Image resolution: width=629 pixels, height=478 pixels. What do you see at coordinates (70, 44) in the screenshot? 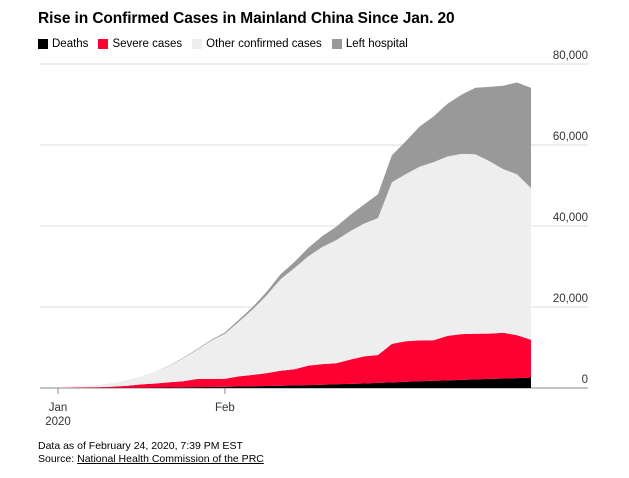
I see `legend-label: Deaths` at bounding box center [70, 44].